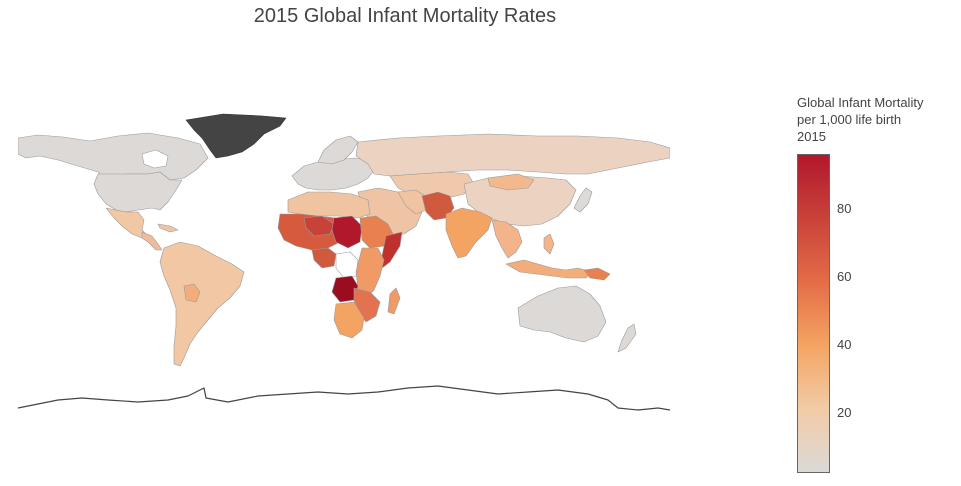 This screenshot has height=486, width=961. I want to click on region-east-africa, so click(370, 273).